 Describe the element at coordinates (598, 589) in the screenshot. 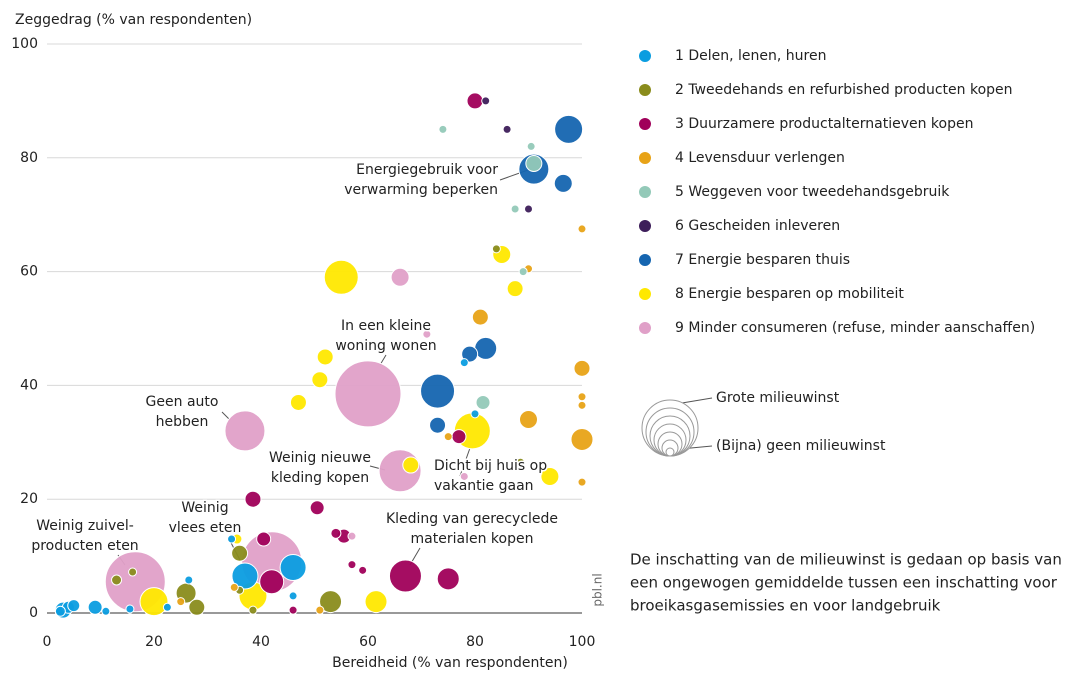

I see `source: pbl.nl` at that location.